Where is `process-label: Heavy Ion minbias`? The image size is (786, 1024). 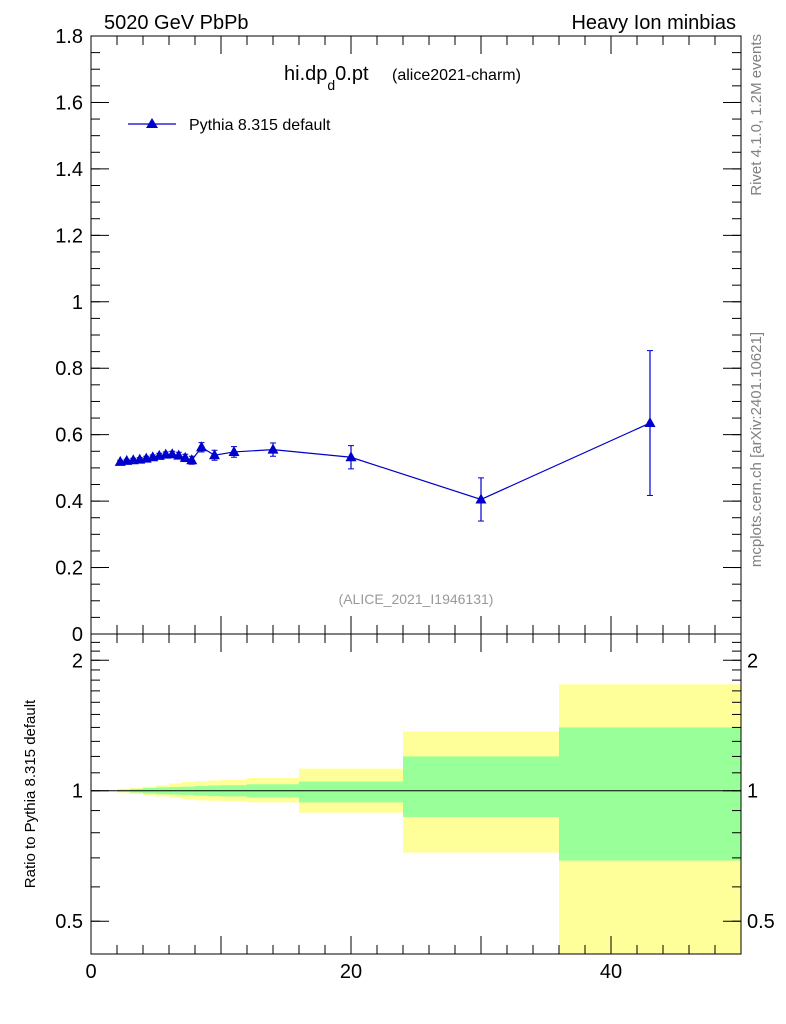 process-label: Heavy Ion minbias is located at coordinates (653, 23).